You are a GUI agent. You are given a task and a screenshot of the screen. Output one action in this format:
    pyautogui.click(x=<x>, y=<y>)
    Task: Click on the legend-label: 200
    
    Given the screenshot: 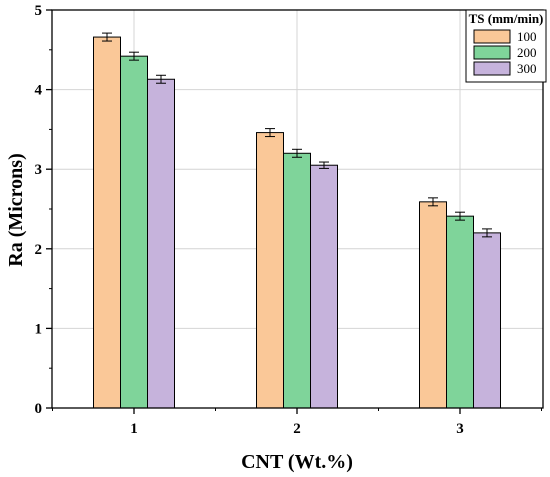 What is the action you would take?
    pyautogui.click(x=527, y=52)
    